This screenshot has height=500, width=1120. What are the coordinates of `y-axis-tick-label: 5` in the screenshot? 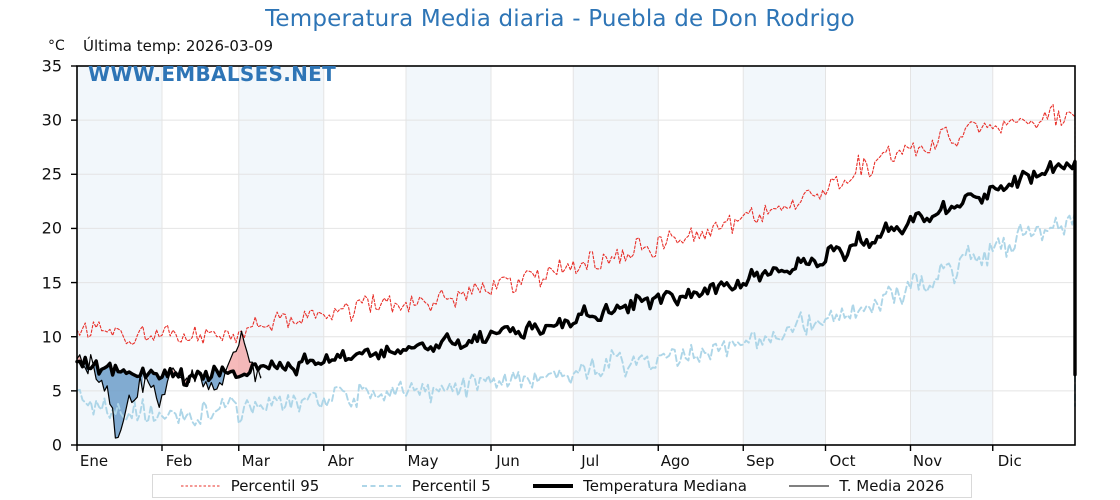 It's located at (56, 391).